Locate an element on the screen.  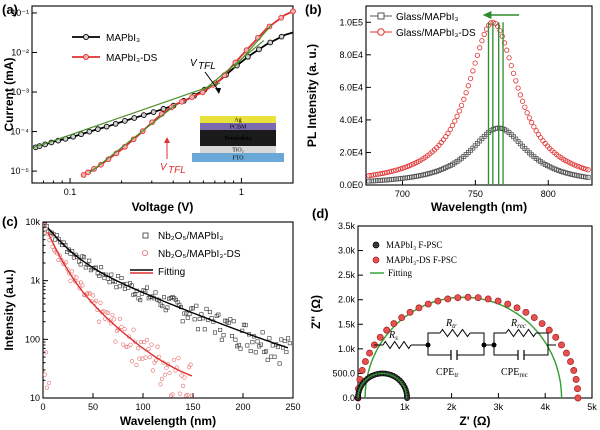
y-tick-label: 1k is located at coordinates (35, 281).